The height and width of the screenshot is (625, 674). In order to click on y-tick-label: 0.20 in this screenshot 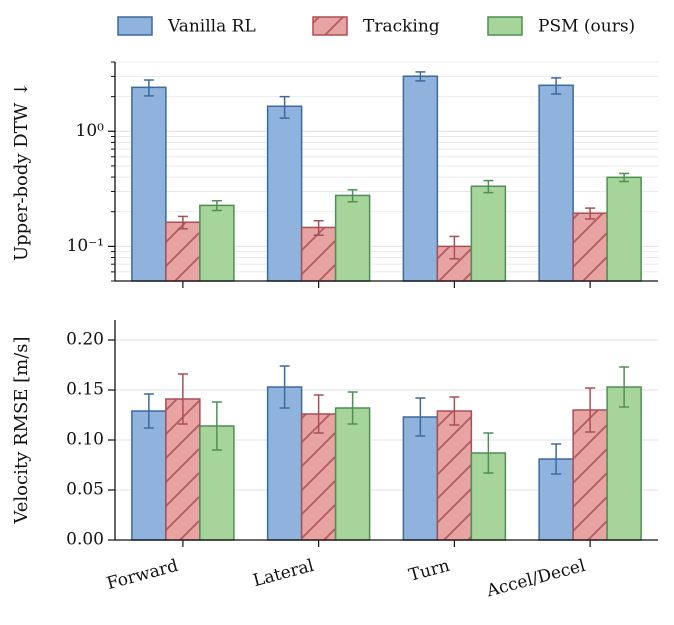, I will do `click(85, 340)`.